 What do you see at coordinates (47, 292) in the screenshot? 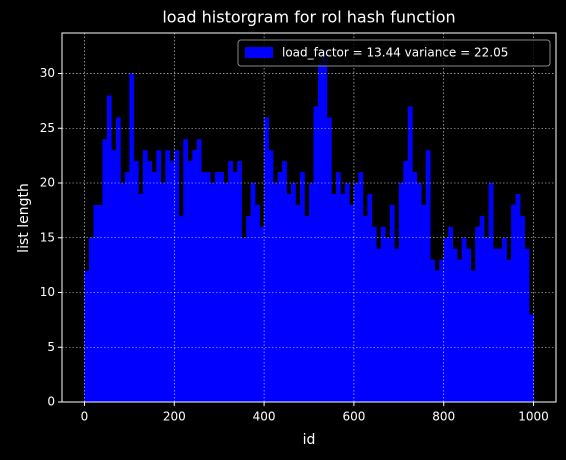
I see `y-tick-label: 10` at bounding box center [47, 292].